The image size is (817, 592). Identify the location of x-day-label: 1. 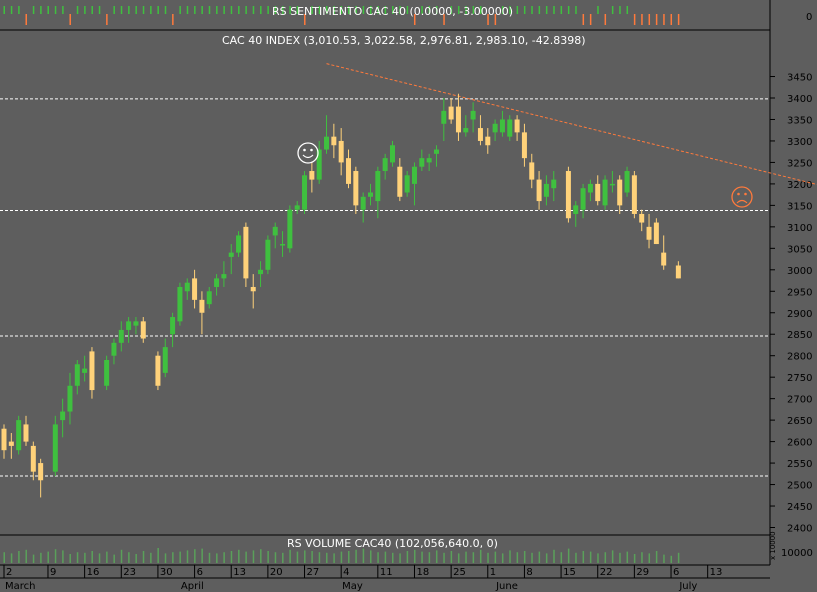
(493, 572).